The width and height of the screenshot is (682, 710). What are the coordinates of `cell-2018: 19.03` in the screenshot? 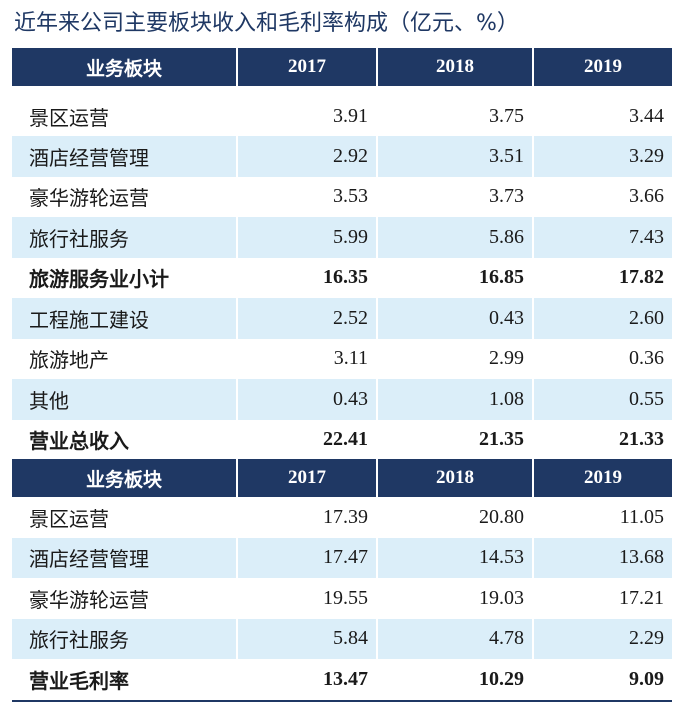 It's located at (454, 598).